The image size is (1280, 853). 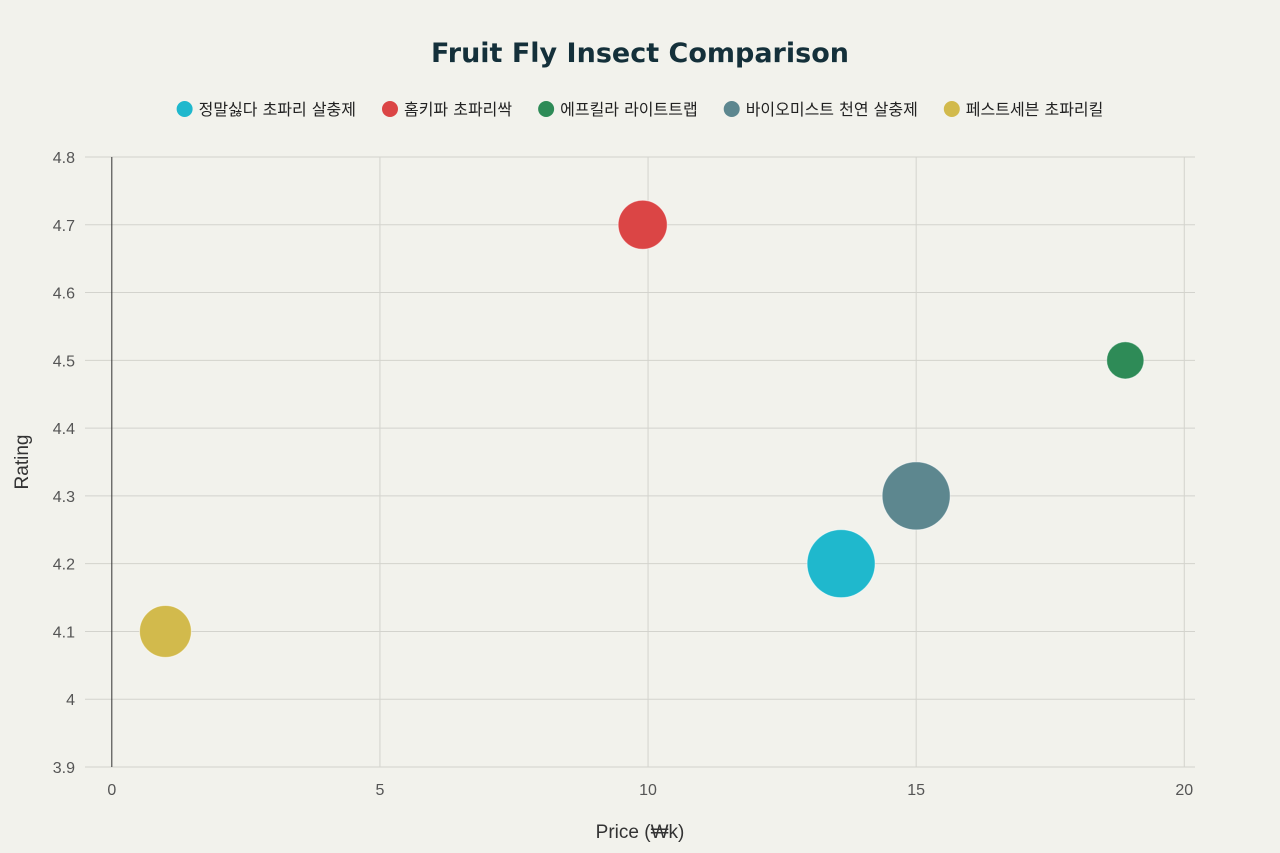 What do you see at coordinates (64, 361) in the screenshot?
I see `y-tick-label: 4.5` at bounding box center [64, 361].